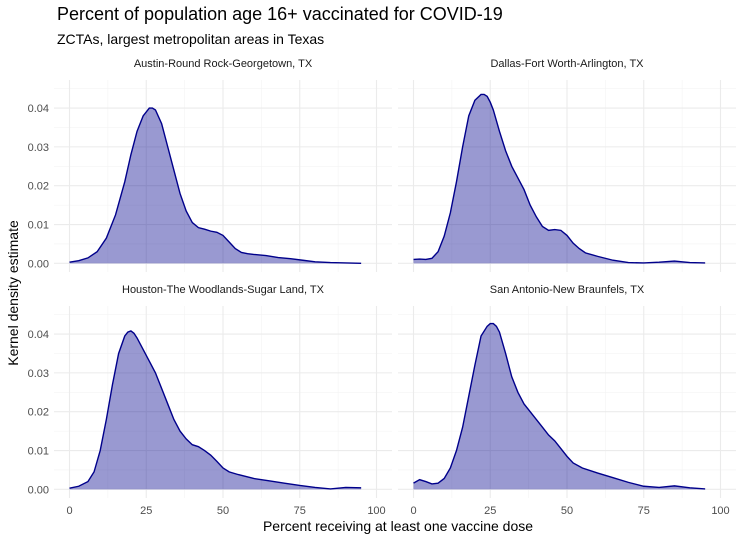  I want to click on facet-label: Houston-The Woodlands-Sugar Land, TX, so click(223, 290).